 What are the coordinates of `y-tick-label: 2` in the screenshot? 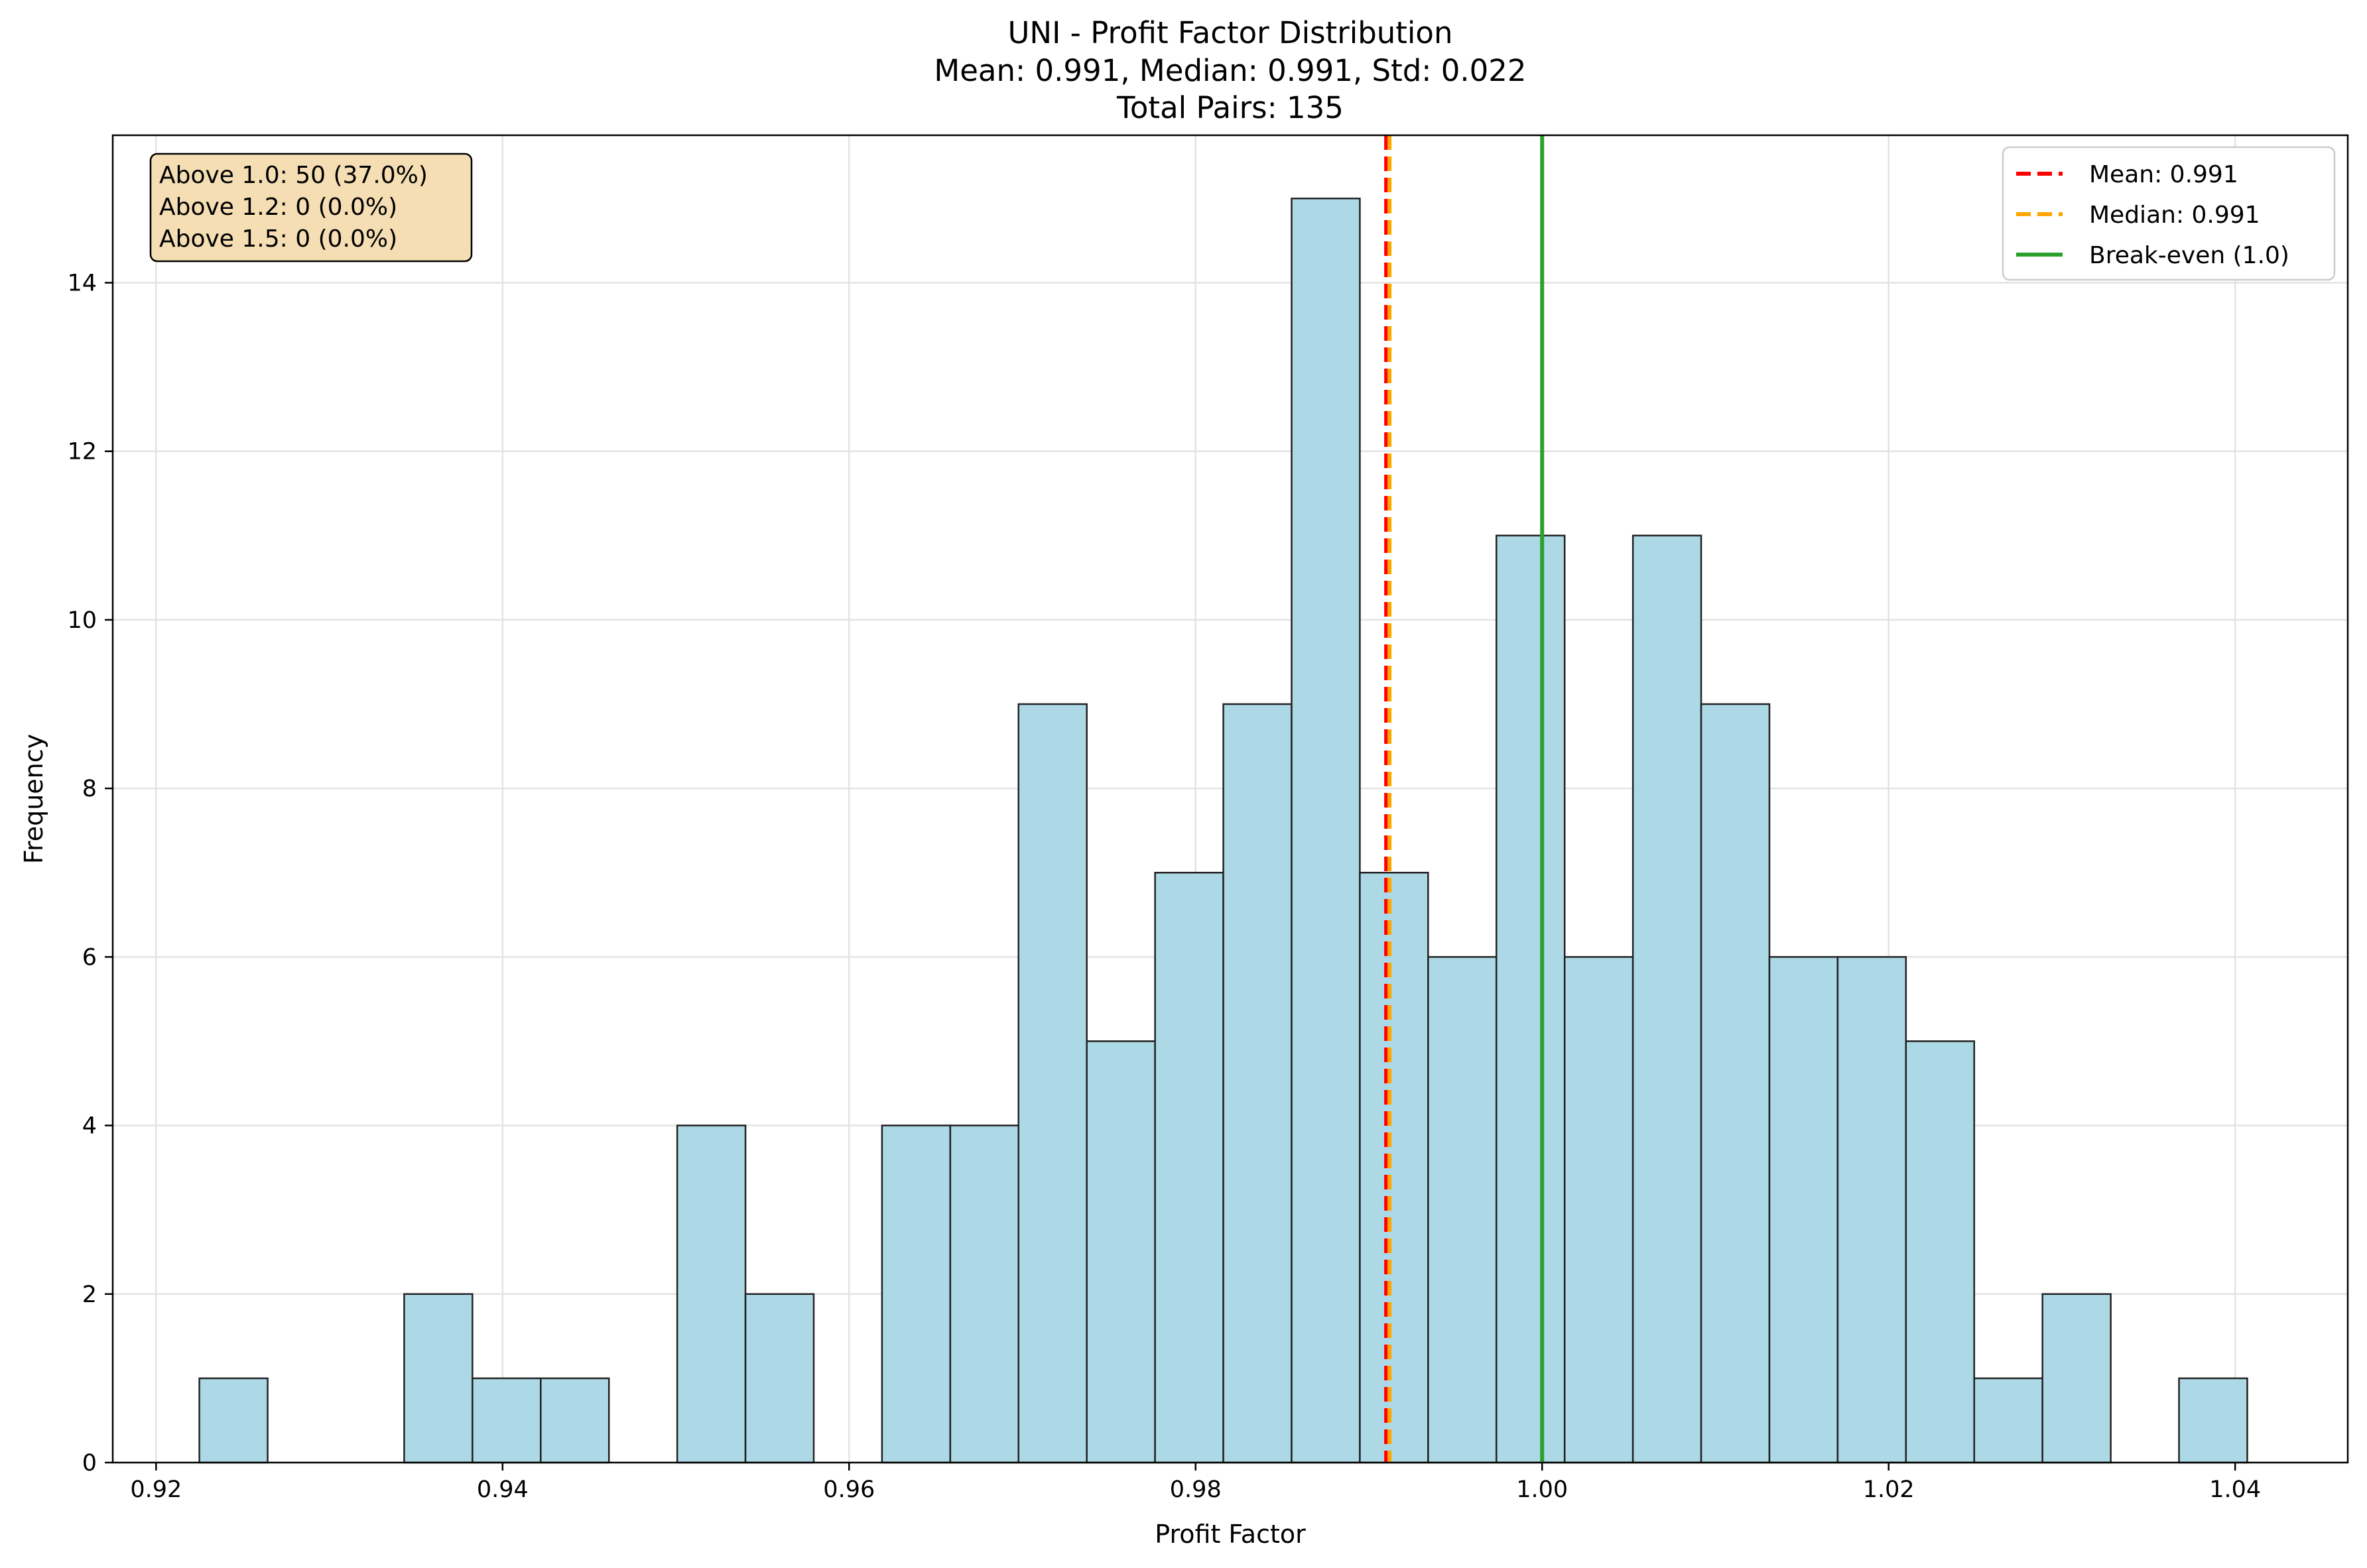 It's located at (89, 1295).